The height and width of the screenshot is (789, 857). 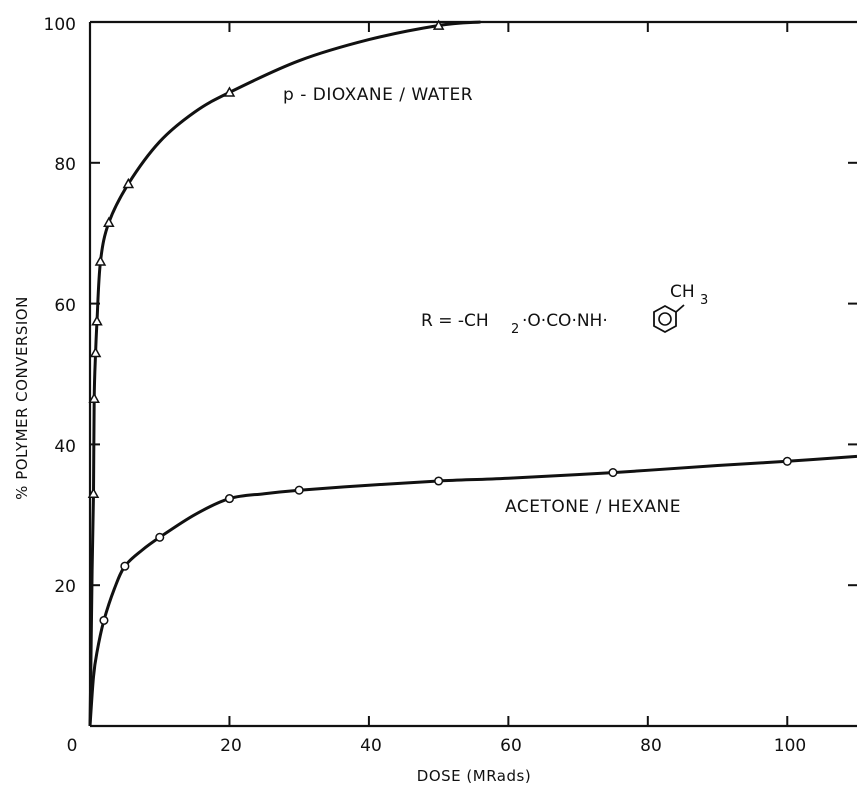 I want to click on structural-formula: R = -CH 2 ·O·CO·NH· CH 3, so click(x=564, y=309).